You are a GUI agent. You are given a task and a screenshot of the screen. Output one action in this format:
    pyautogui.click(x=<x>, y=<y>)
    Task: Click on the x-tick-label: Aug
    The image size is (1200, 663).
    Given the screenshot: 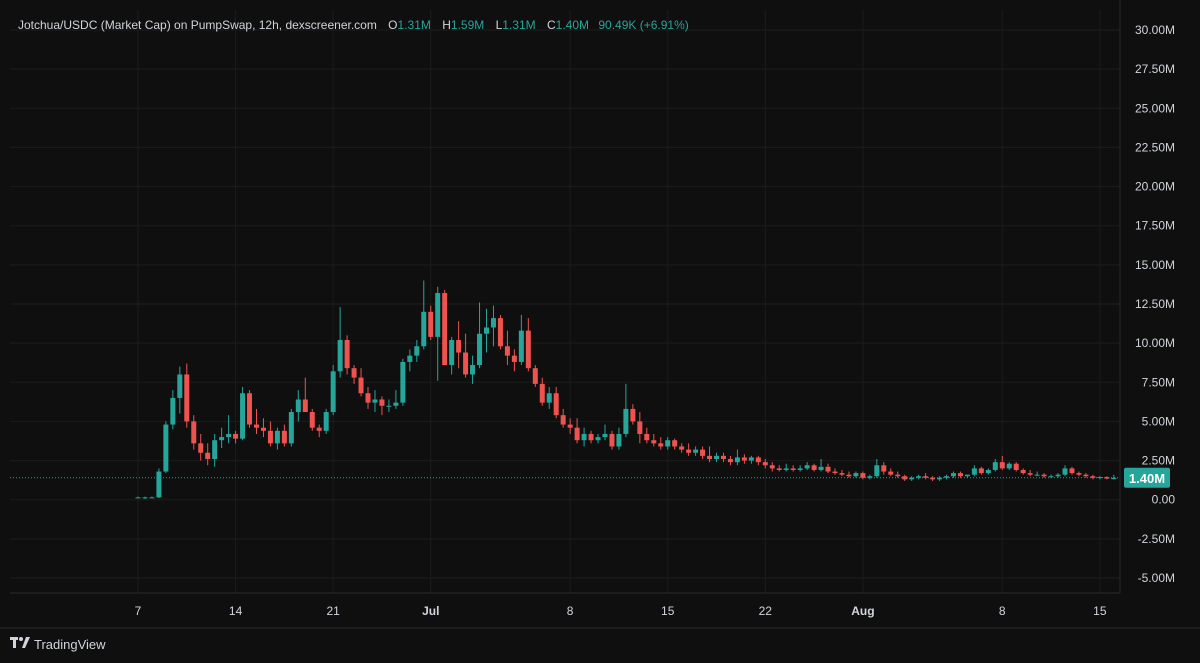 What is the action you would take?
    pyautogui.click(x=862, y=611)
    